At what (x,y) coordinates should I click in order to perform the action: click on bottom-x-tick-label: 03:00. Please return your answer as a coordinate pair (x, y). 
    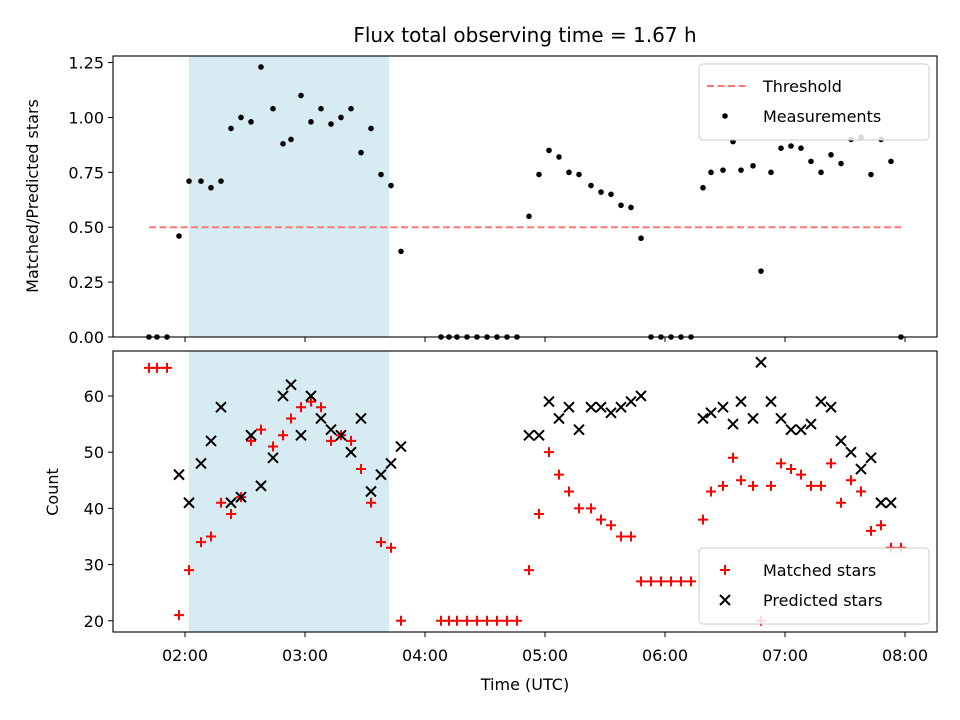
    Looking at the image, I should click on (305, 655).